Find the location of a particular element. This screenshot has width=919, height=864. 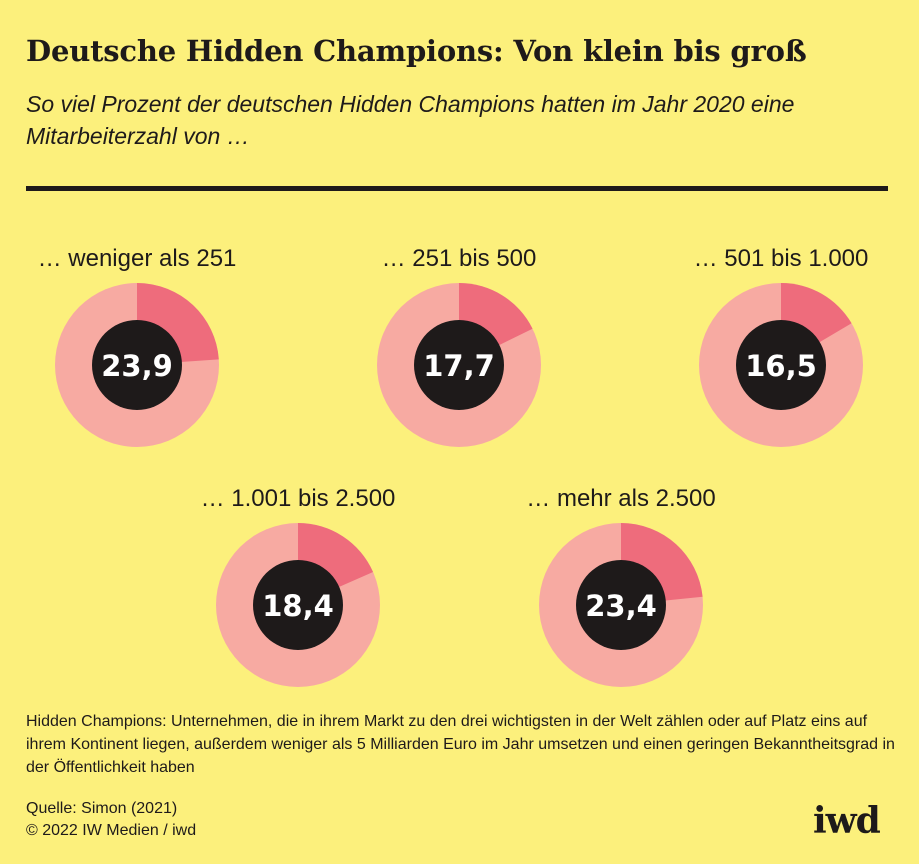

category-label: … 501 bis 1.000 is located at coordinates (781, 258).